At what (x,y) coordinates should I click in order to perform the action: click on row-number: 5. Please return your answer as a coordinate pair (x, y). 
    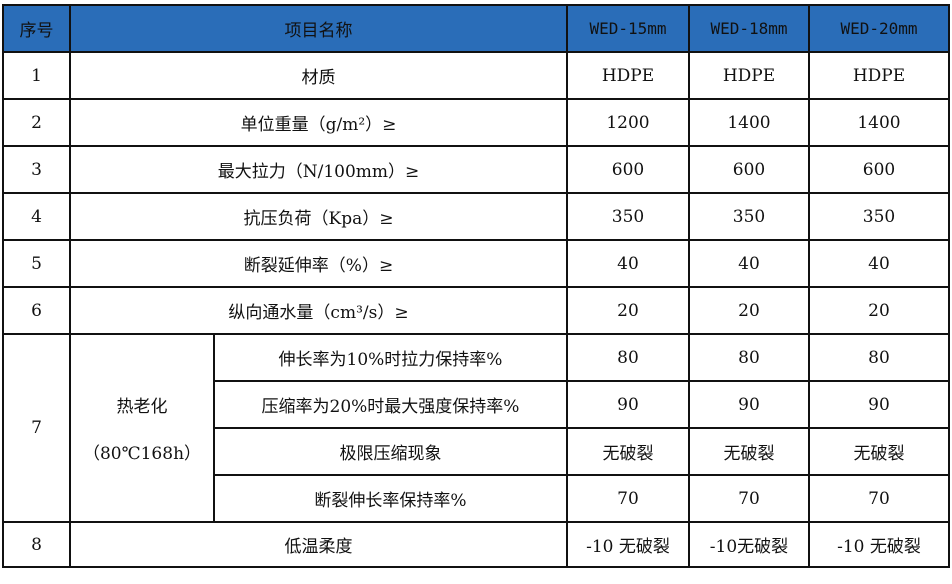
    Looking at the image, I should click on (36, 263).